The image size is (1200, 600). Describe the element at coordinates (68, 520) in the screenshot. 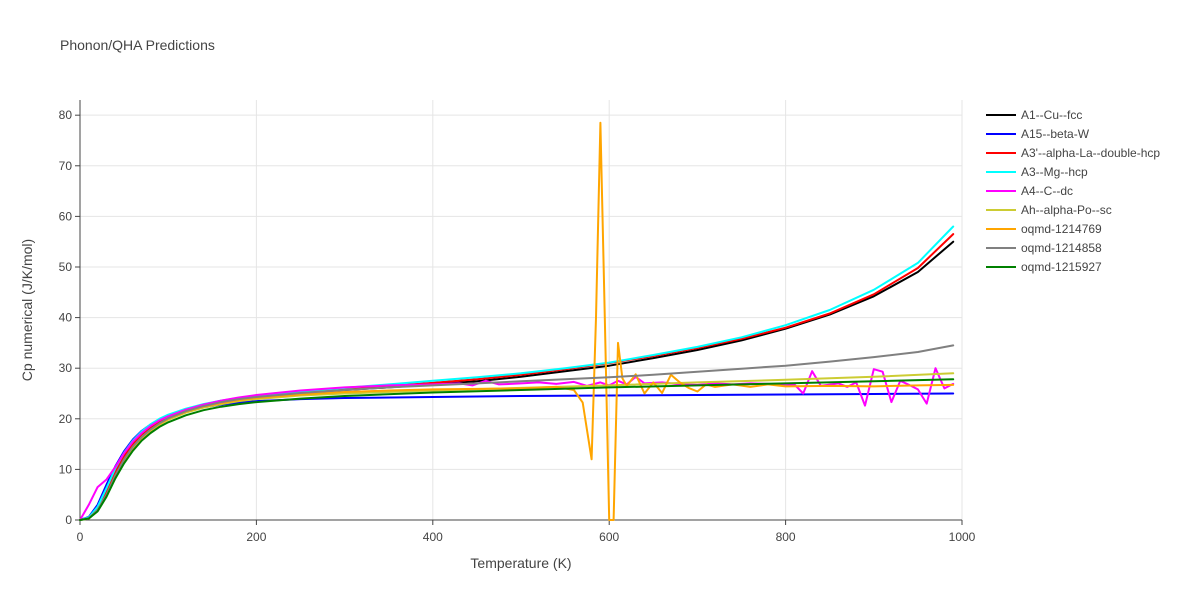

I see `y-tick-label: 0` at that location.